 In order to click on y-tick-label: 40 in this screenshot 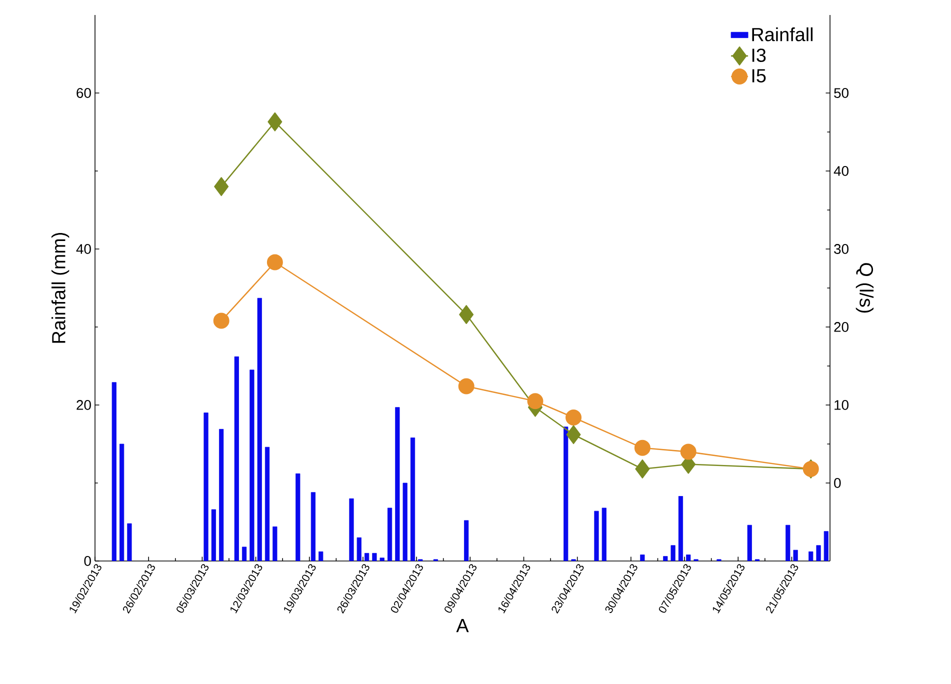, I will do `click(83, 249)`.